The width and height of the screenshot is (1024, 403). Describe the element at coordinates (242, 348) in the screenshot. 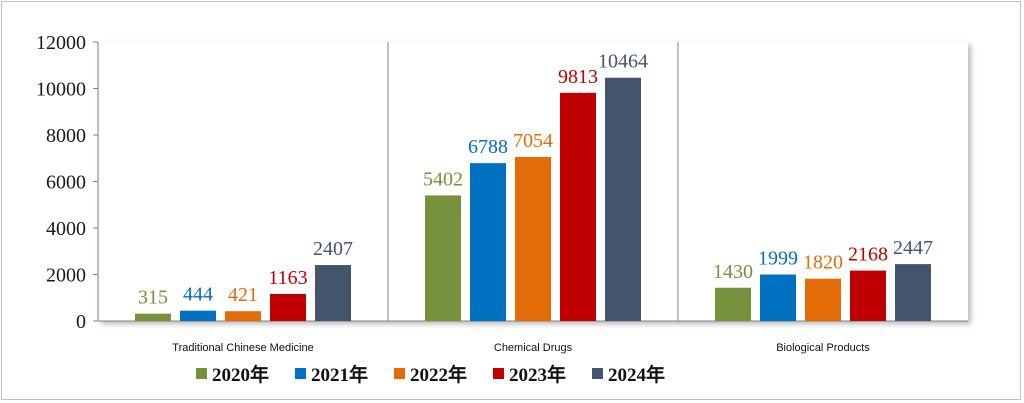

I see `category-label: Traditional Chinese Medicine` at that location.